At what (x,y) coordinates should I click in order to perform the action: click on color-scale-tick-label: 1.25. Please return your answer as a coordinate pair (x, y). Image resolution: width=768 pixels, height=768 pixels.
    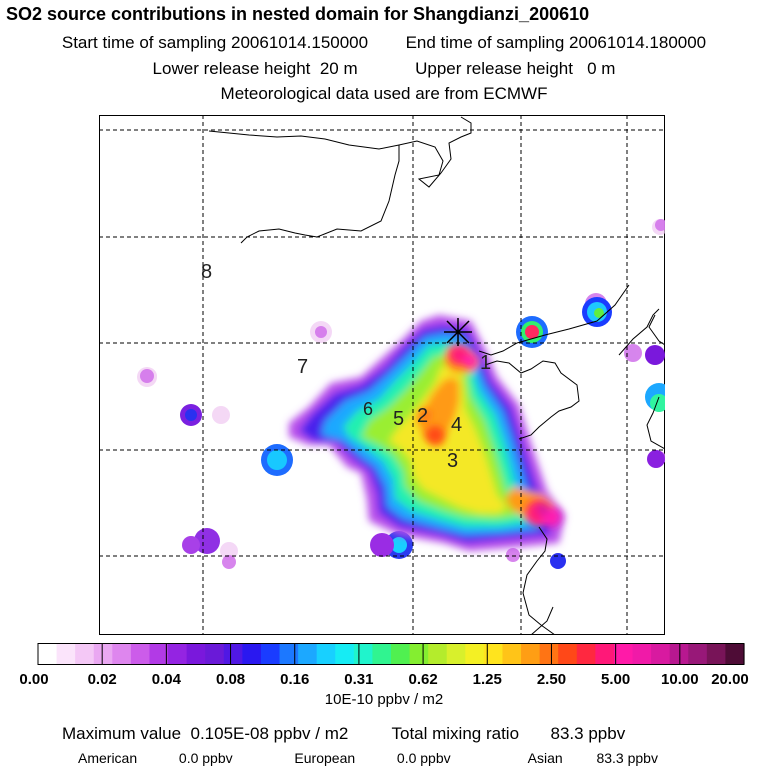
    Looking at the image, I should click on (487, 679).